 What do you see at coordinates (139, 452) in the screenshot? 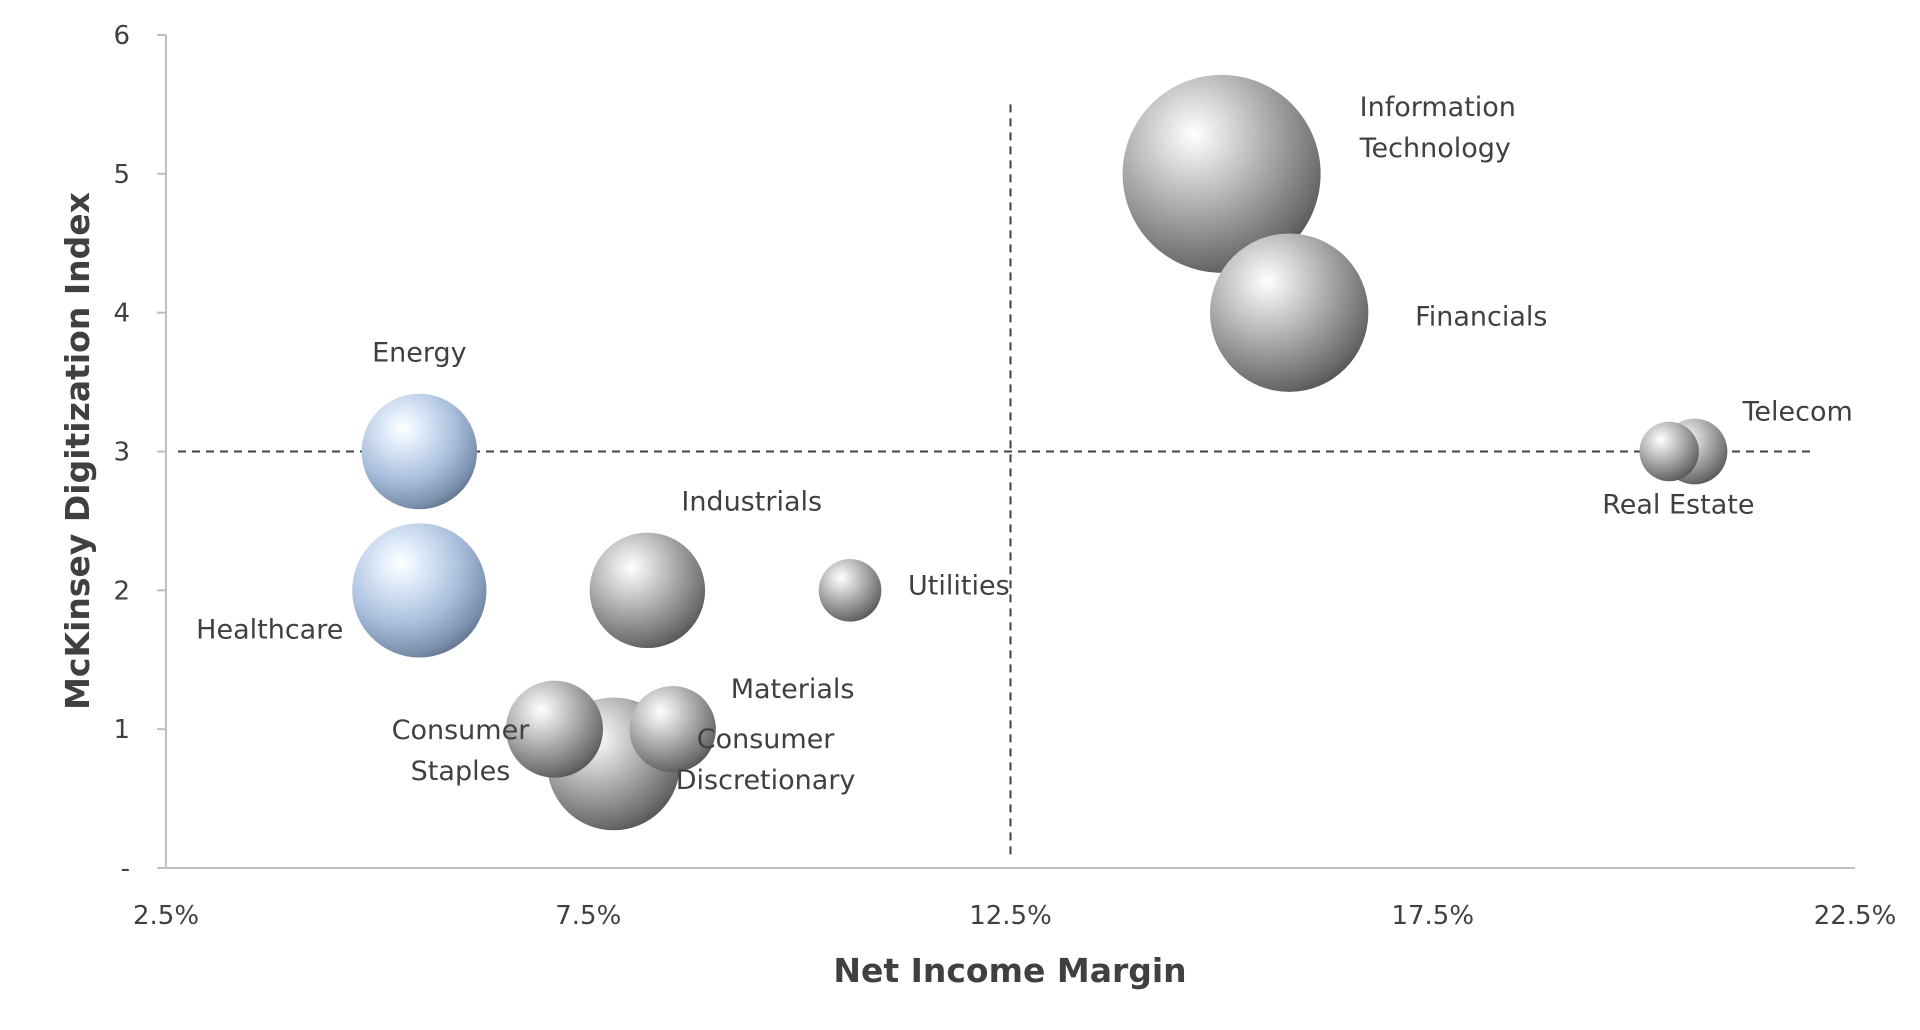
I see `y-axis-ticks: - 1 2 3 4 5 6` at bounding box center [139, 452].